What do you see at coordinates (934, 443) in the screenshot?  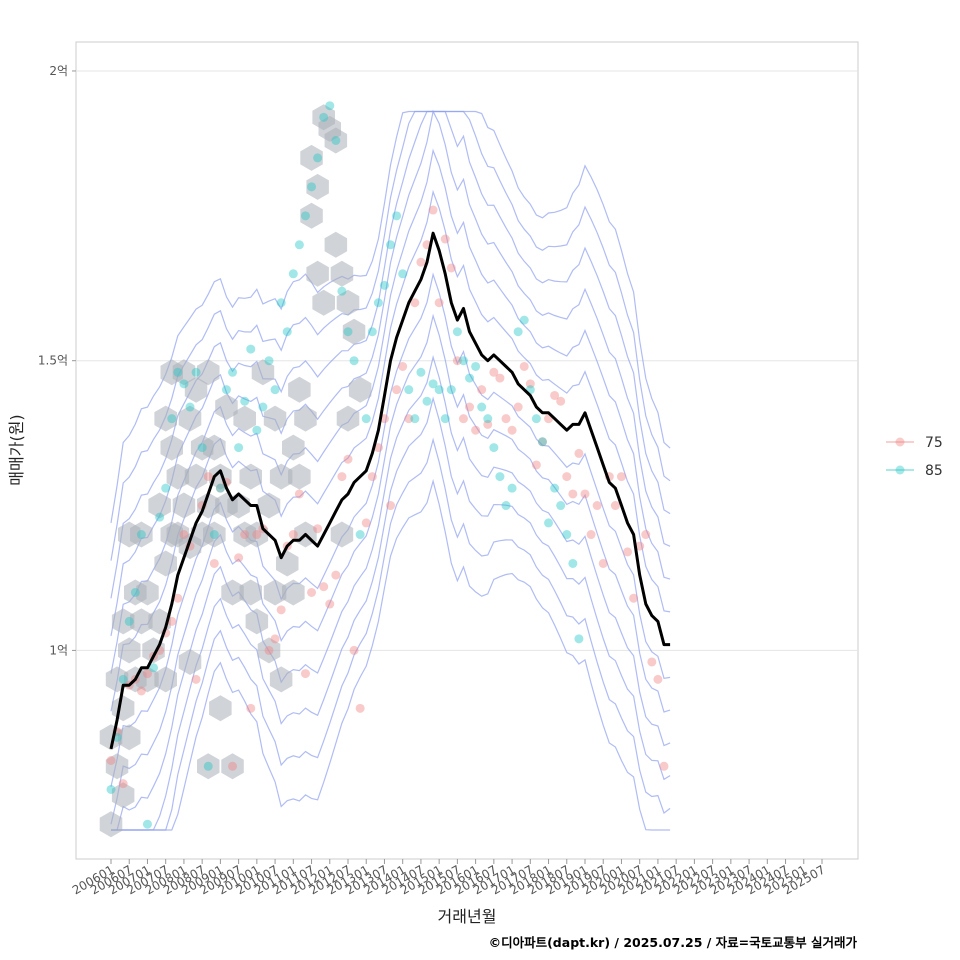 I see `legend-label-75: 75` at bounding box center [934, 443].